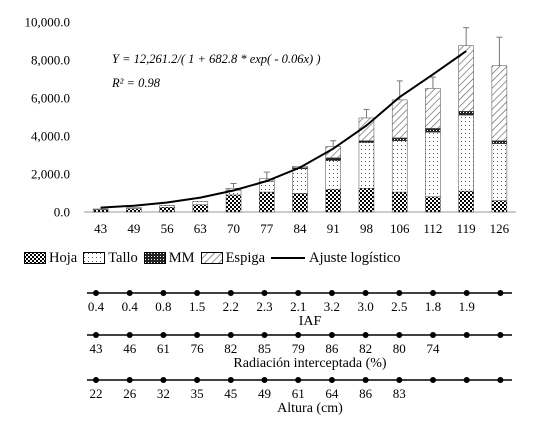 This screenshot has width=553, height=435. Describe the element at coordinates (365, 306) in the screenshot. I see `row-value: 3.0` at that location.